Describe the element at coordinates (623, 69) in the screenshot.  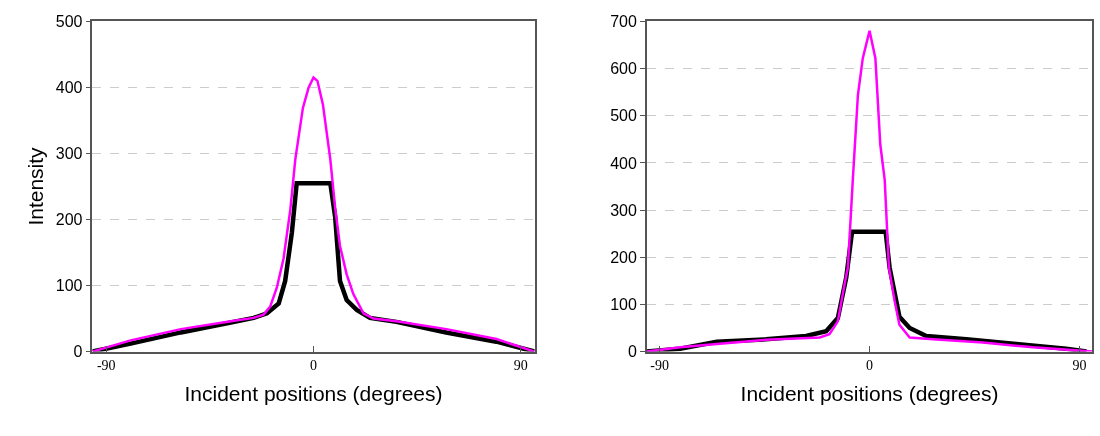
I see `y-tick-label: 600` at that location.